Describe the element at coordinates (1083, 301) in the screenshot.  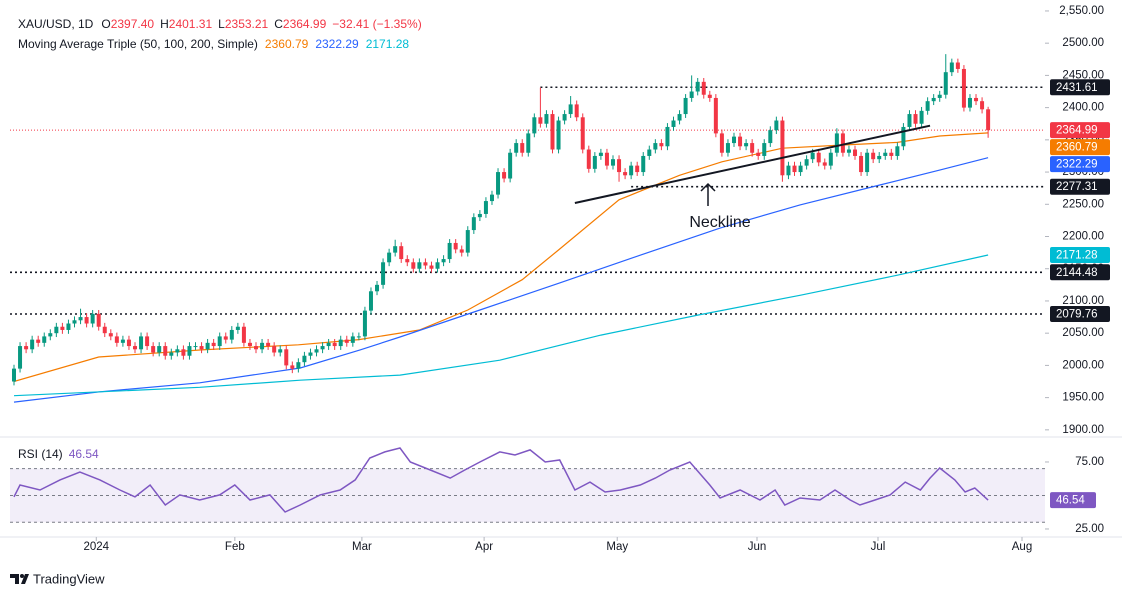
I see `y-tick-label: 2100.00` at that location.